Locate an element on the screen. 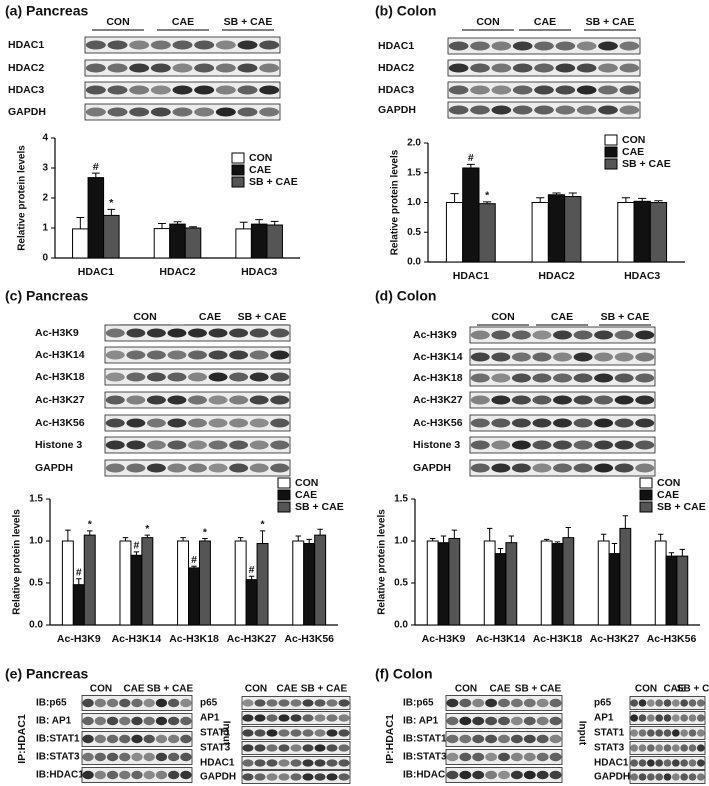 The image size is (709, 786). blot-strip is located at coordinates (562, 357).